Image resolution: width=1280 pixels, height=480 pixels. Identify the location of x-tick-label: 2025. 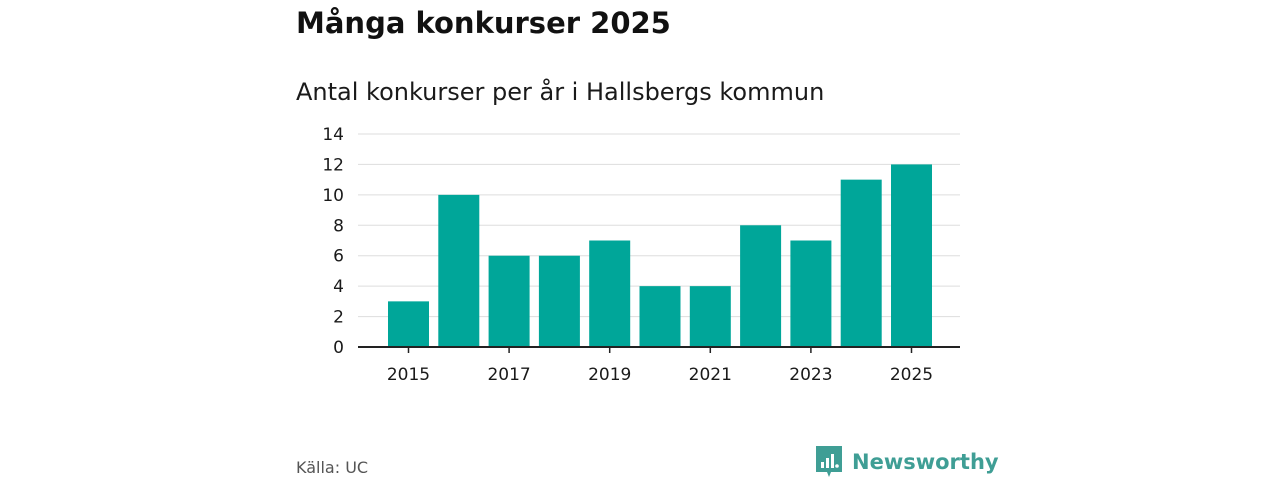
(911, 375).